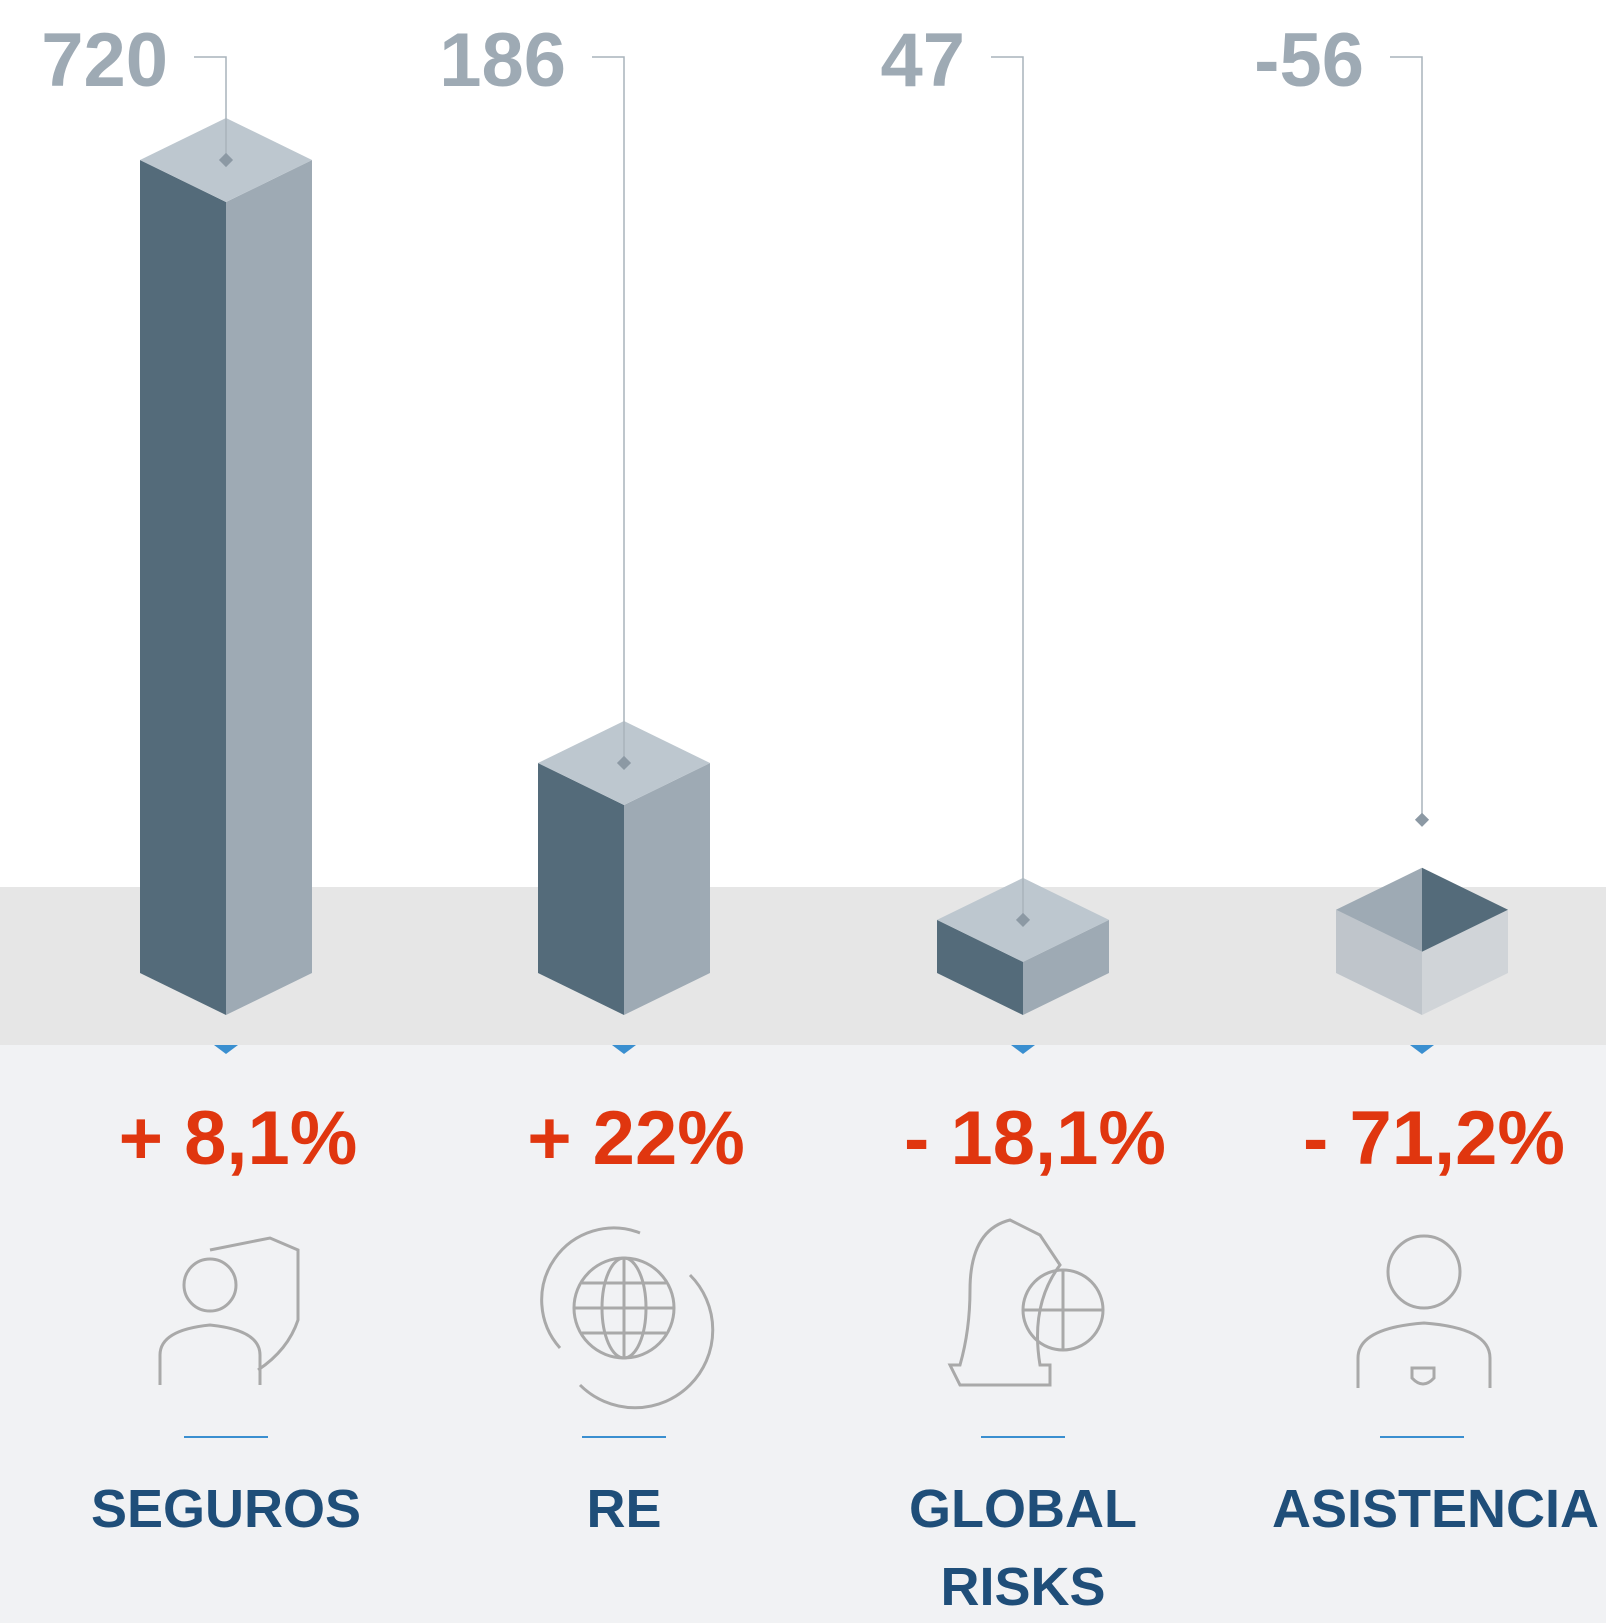  I want to click on category-label: RE, so click(624, 1509).